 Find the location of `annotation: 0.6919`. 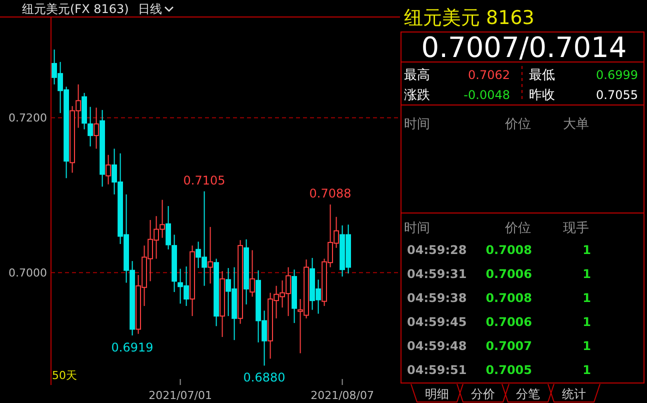

annotation: 0.6919 is located at coordinates (132, 347).